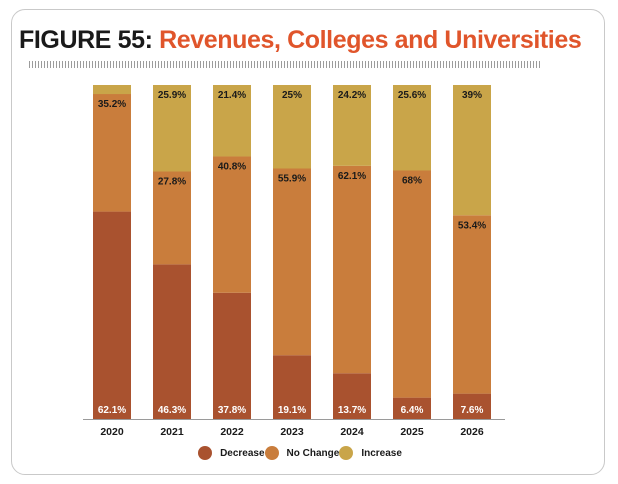 Image resolution: width=618 pixels, height=484 pixels. What do you see at coordinates (232, 224) in the screenshot?
I see `bar-no-change-2022` at bounding box center [232, 224].